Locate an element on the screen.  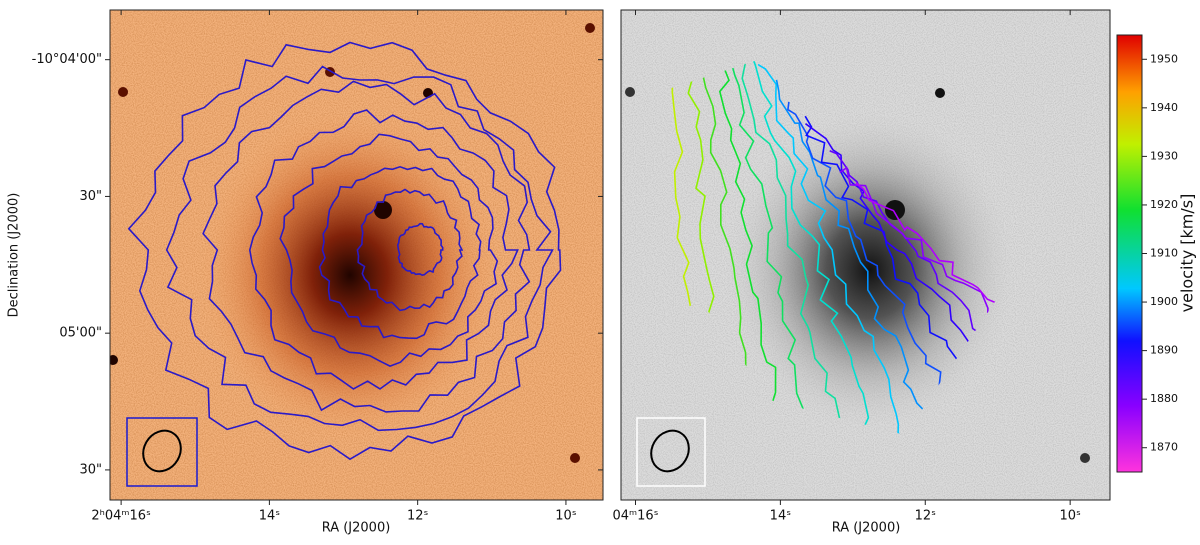
colorbar-tick-label: 1910 is located at coordinates (1164, 253).